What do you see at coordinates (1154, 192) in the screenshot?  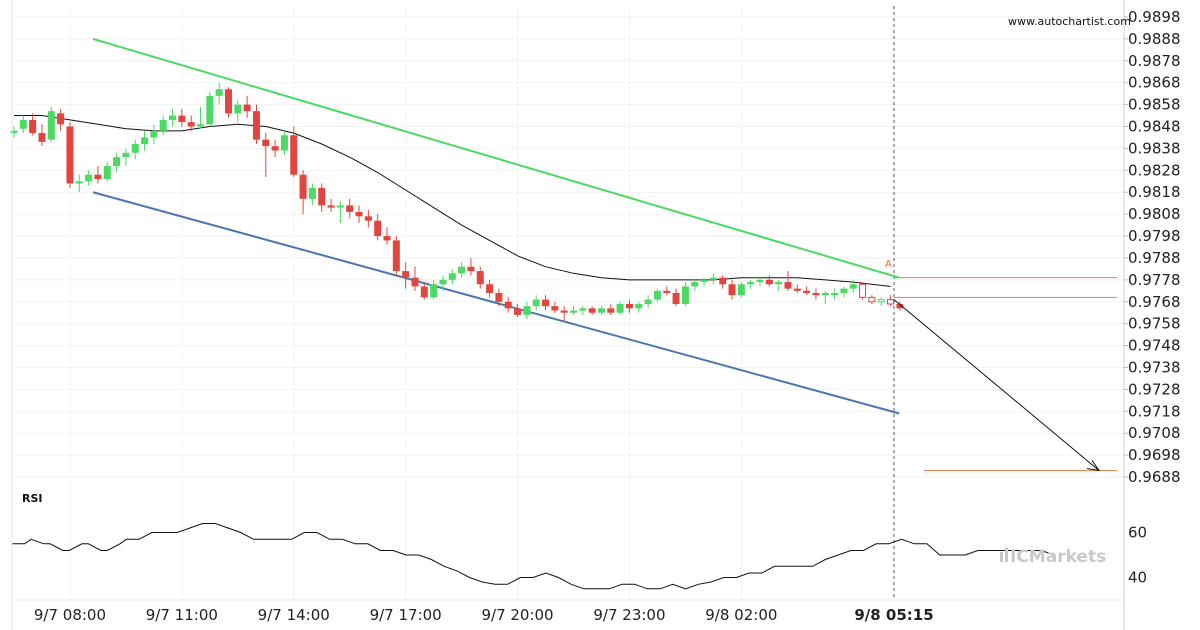 I see `price-tick-label: 0.9818` at bounding box center [1154, 192].